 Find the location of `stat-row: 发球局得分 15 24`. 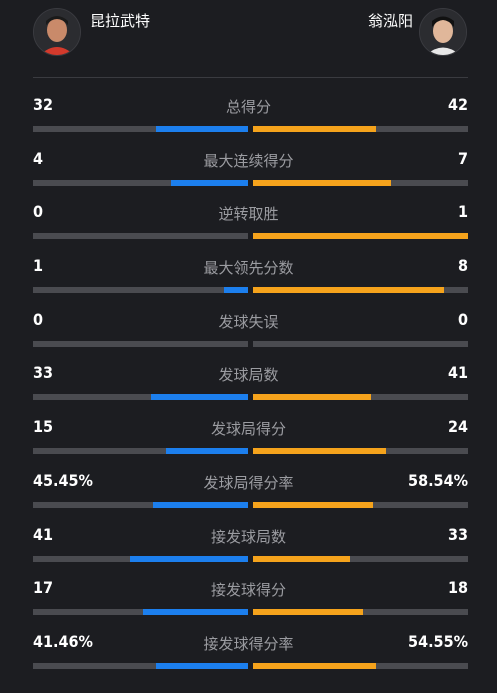

stat-row: 发球局得分 15 24 is located at coordinates (248, 427).